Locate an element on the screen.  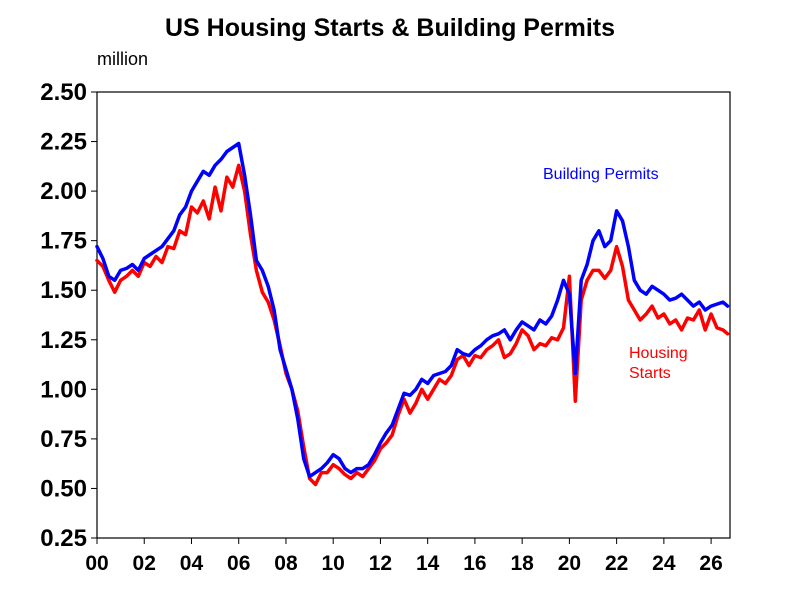
x-tick-label: 14 is located at coordinates (428, 563).